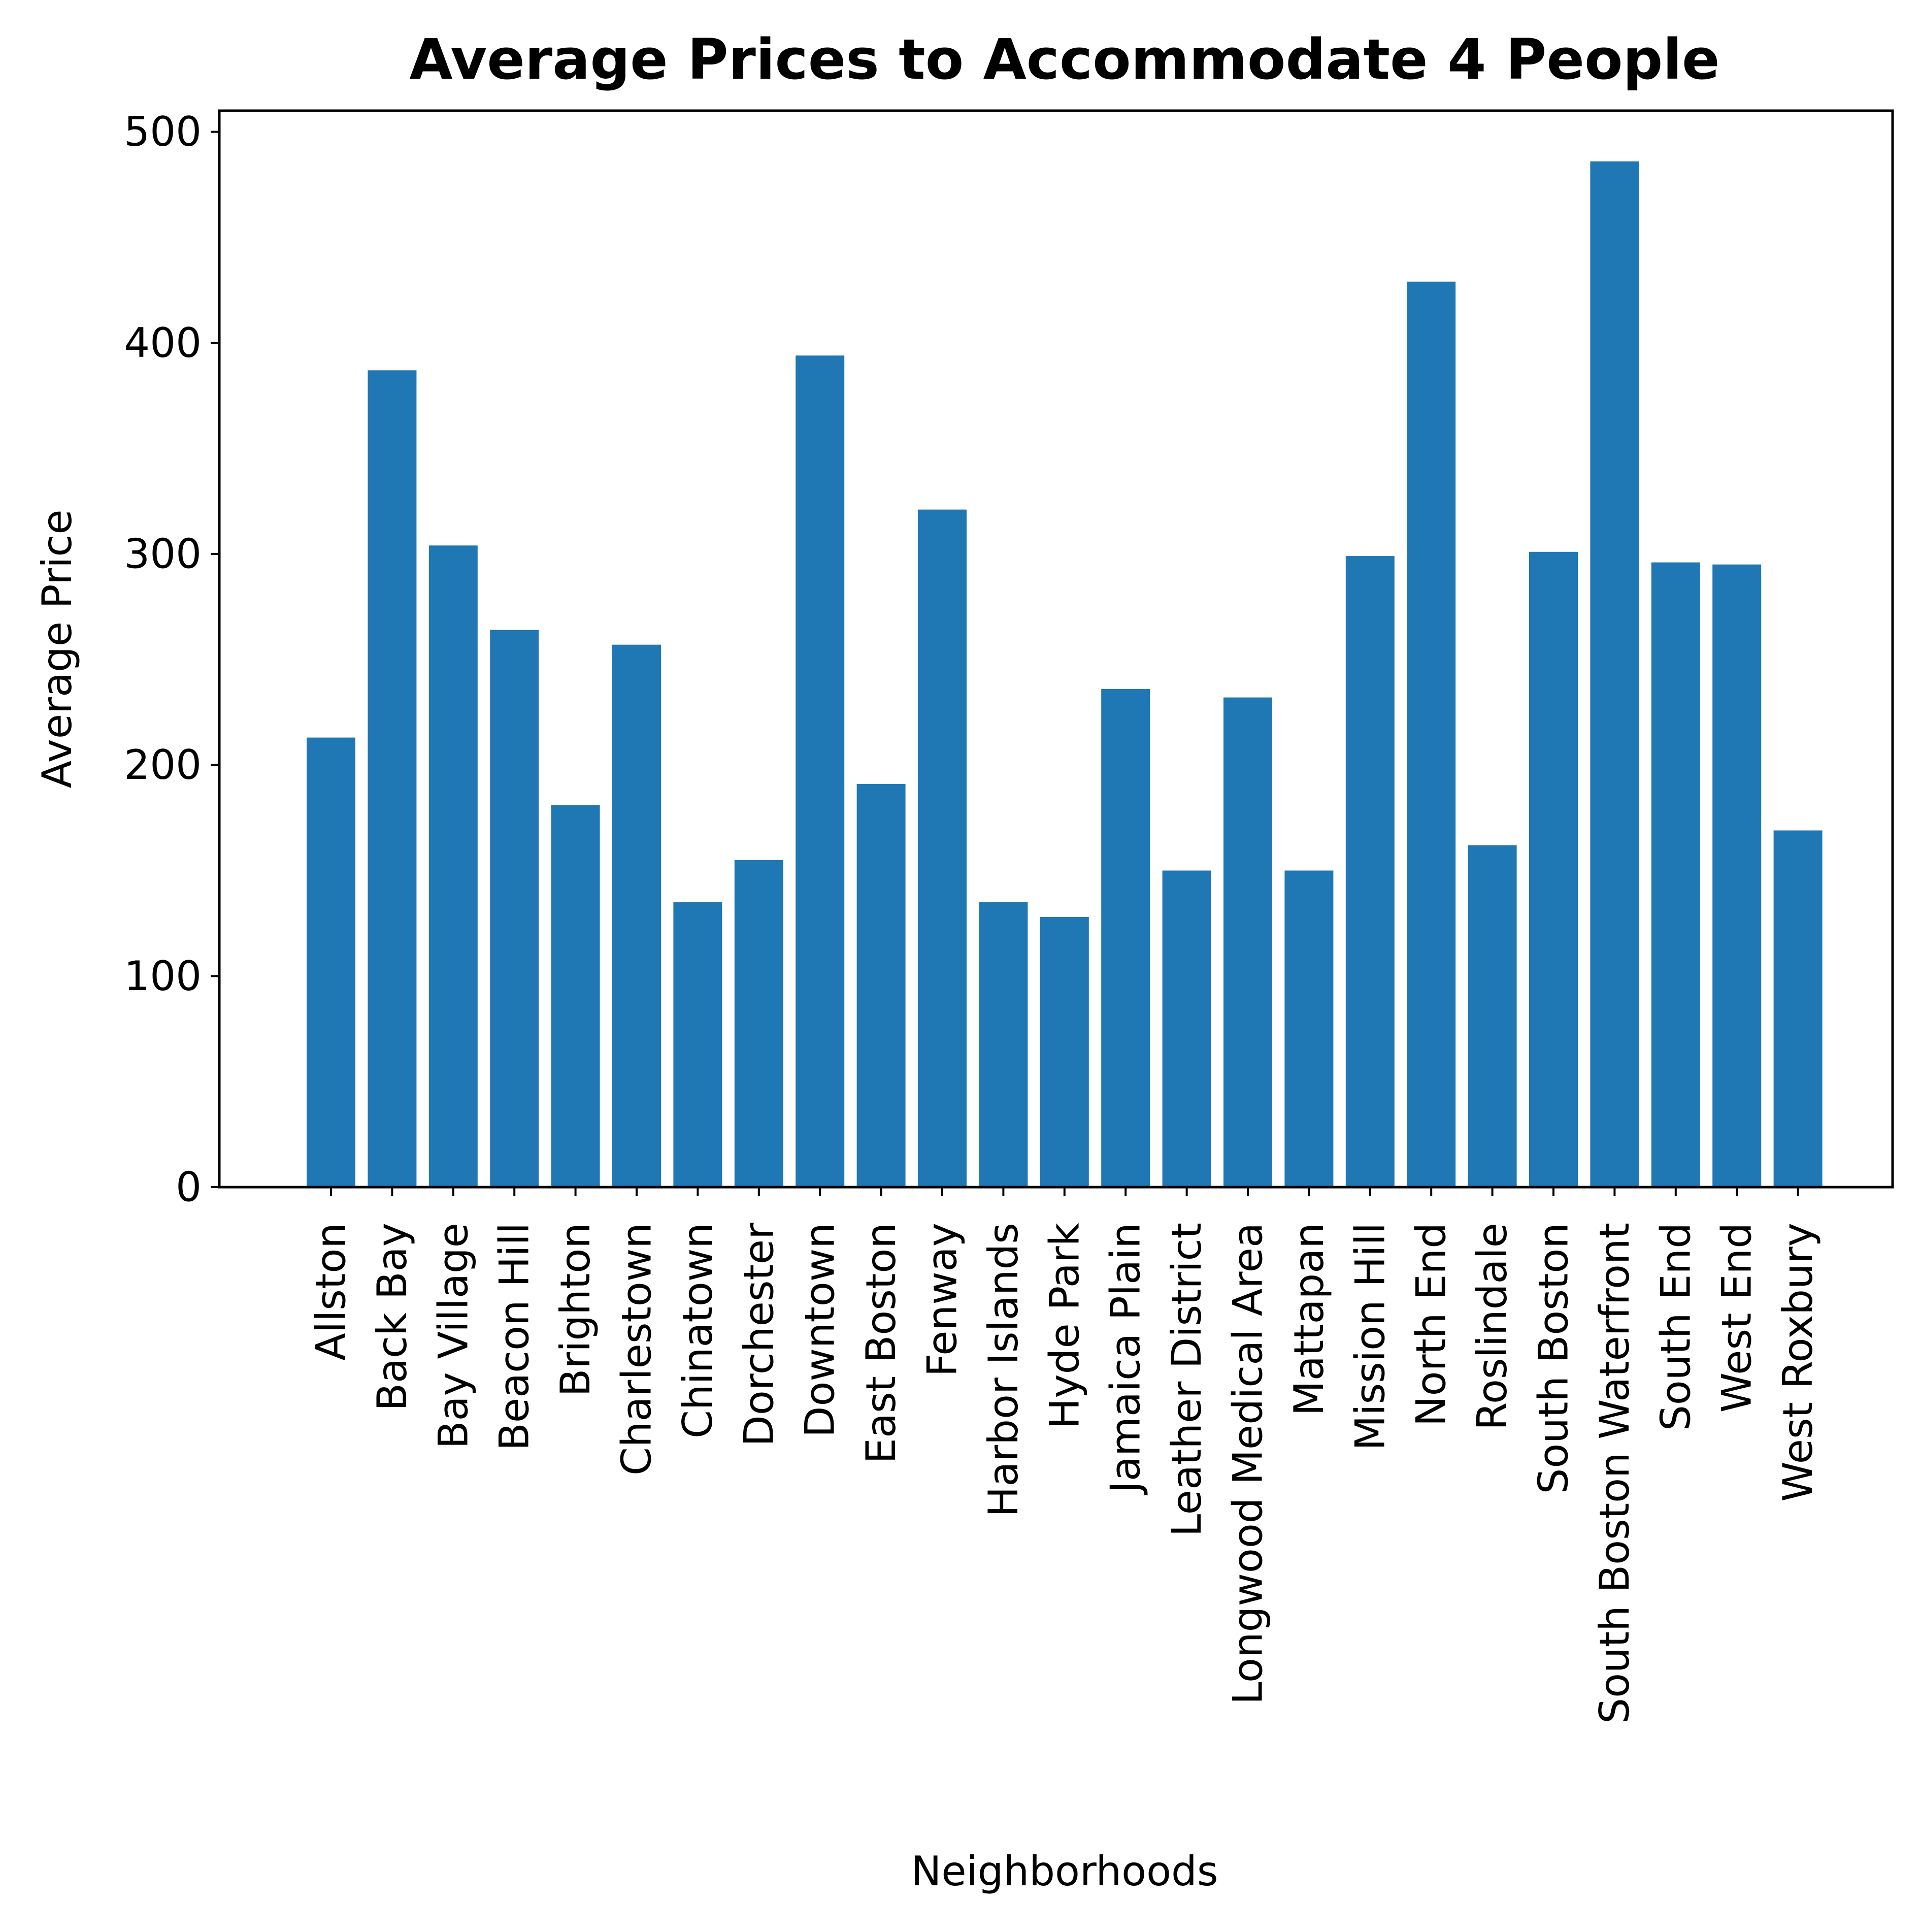 The width and height of the screenshot is (1920, 1932). Describe the element at coordinates (576, 1310) in the screenshot. I see `x-tick-label-brighton: Brighton` at that location.